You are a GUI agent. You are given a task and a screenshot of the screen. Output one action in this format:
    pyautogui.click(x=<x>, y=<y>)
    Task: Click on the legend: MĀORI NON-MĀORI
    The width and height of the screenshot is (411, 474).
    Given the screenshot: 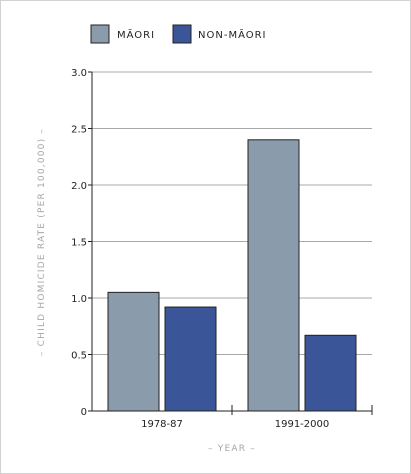 What is the action you would take?
    pyautogui.click(x=178, y=34)
    